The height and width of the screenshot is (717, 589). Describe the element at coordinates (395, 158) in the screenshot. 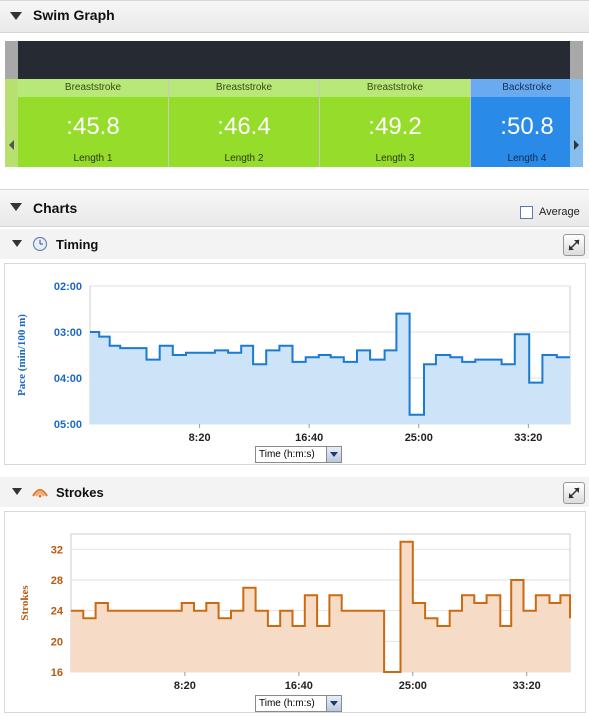

I see `swim-length-label: Length 3` at that location.